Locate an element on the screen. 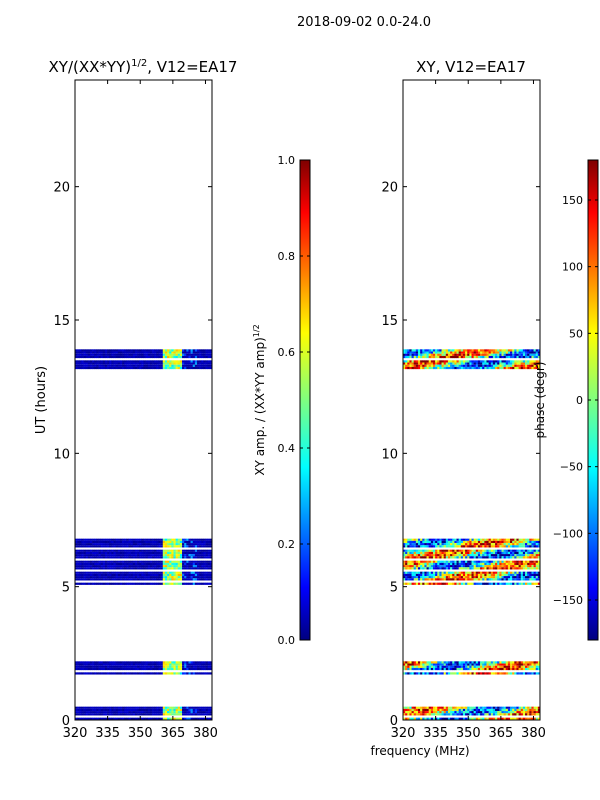 This screenshot has height=800, width=600. left-y-axis-label: UT (hours) is located at coordinates (41, 400).